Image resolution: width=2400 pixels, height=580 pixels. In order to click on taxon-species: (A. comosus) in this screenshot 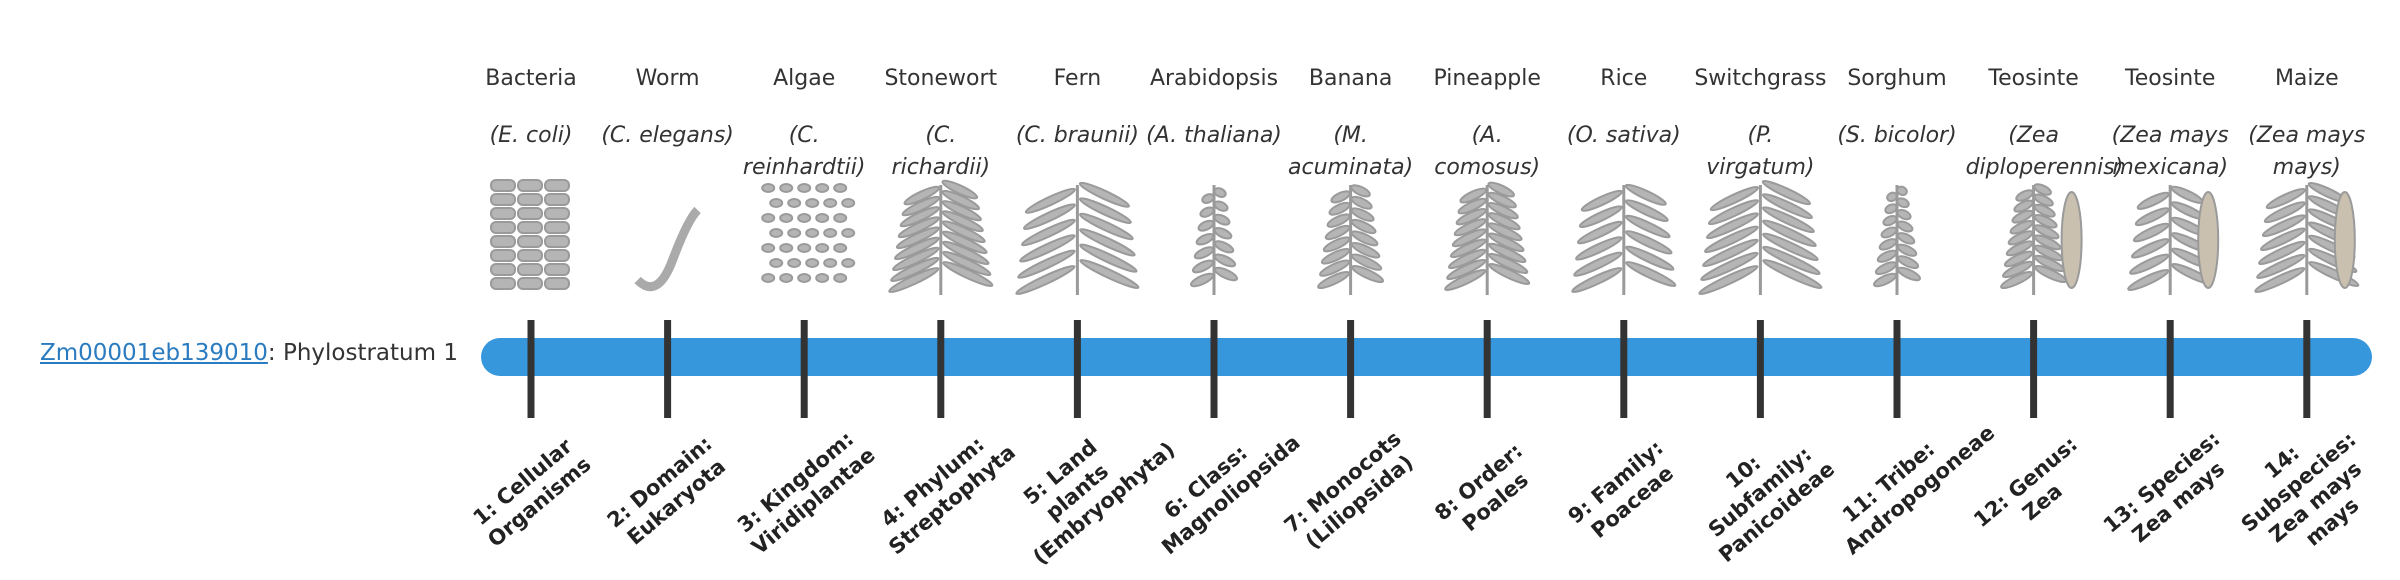, I will do `click(1487, 151)`.